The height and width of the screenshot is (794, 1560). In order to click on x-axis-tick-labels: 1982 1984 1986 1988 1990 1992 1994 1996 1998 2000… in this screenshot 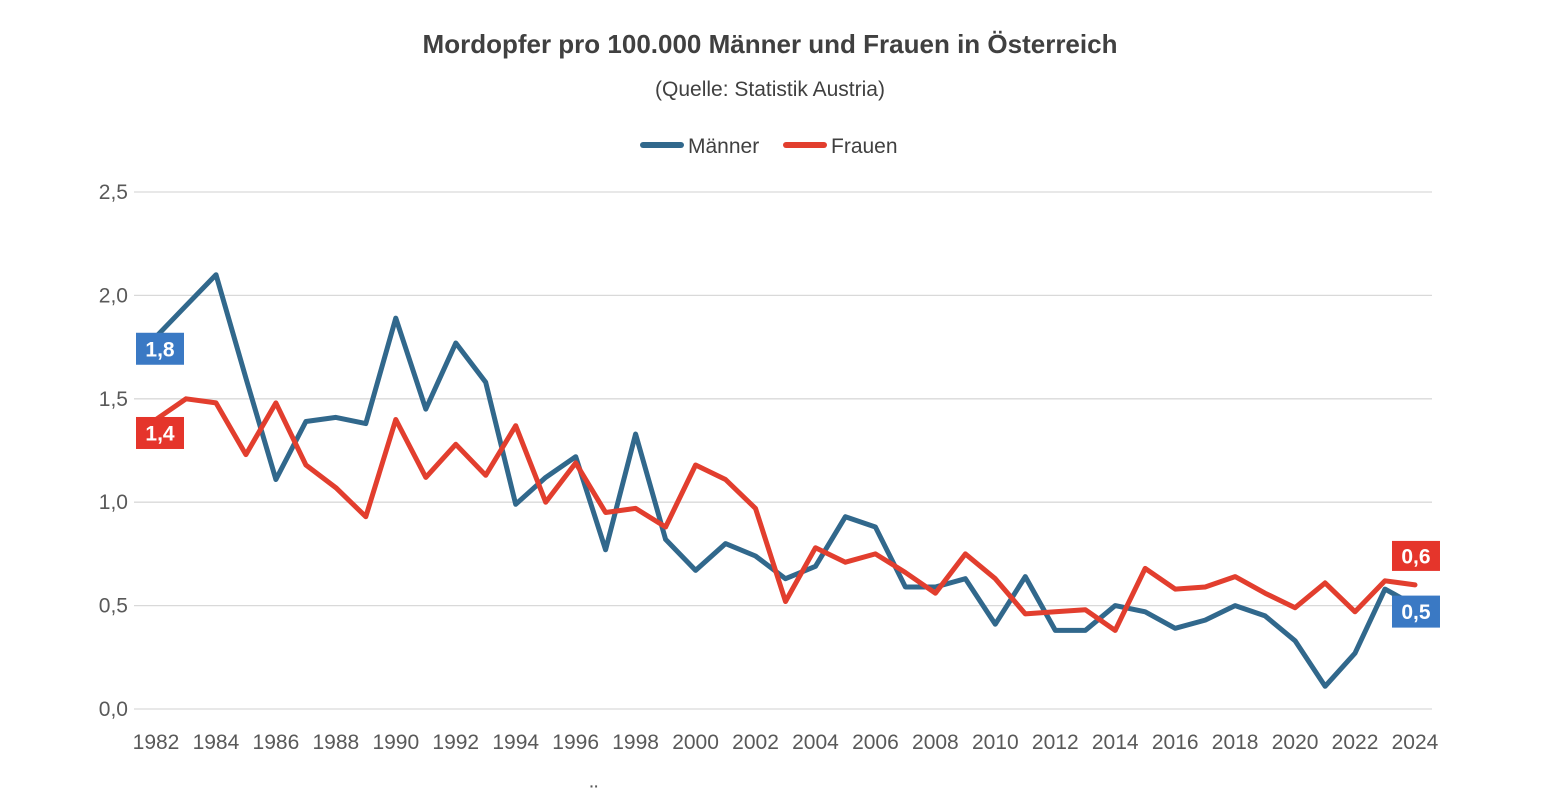, I will do `click(786, 742)`.